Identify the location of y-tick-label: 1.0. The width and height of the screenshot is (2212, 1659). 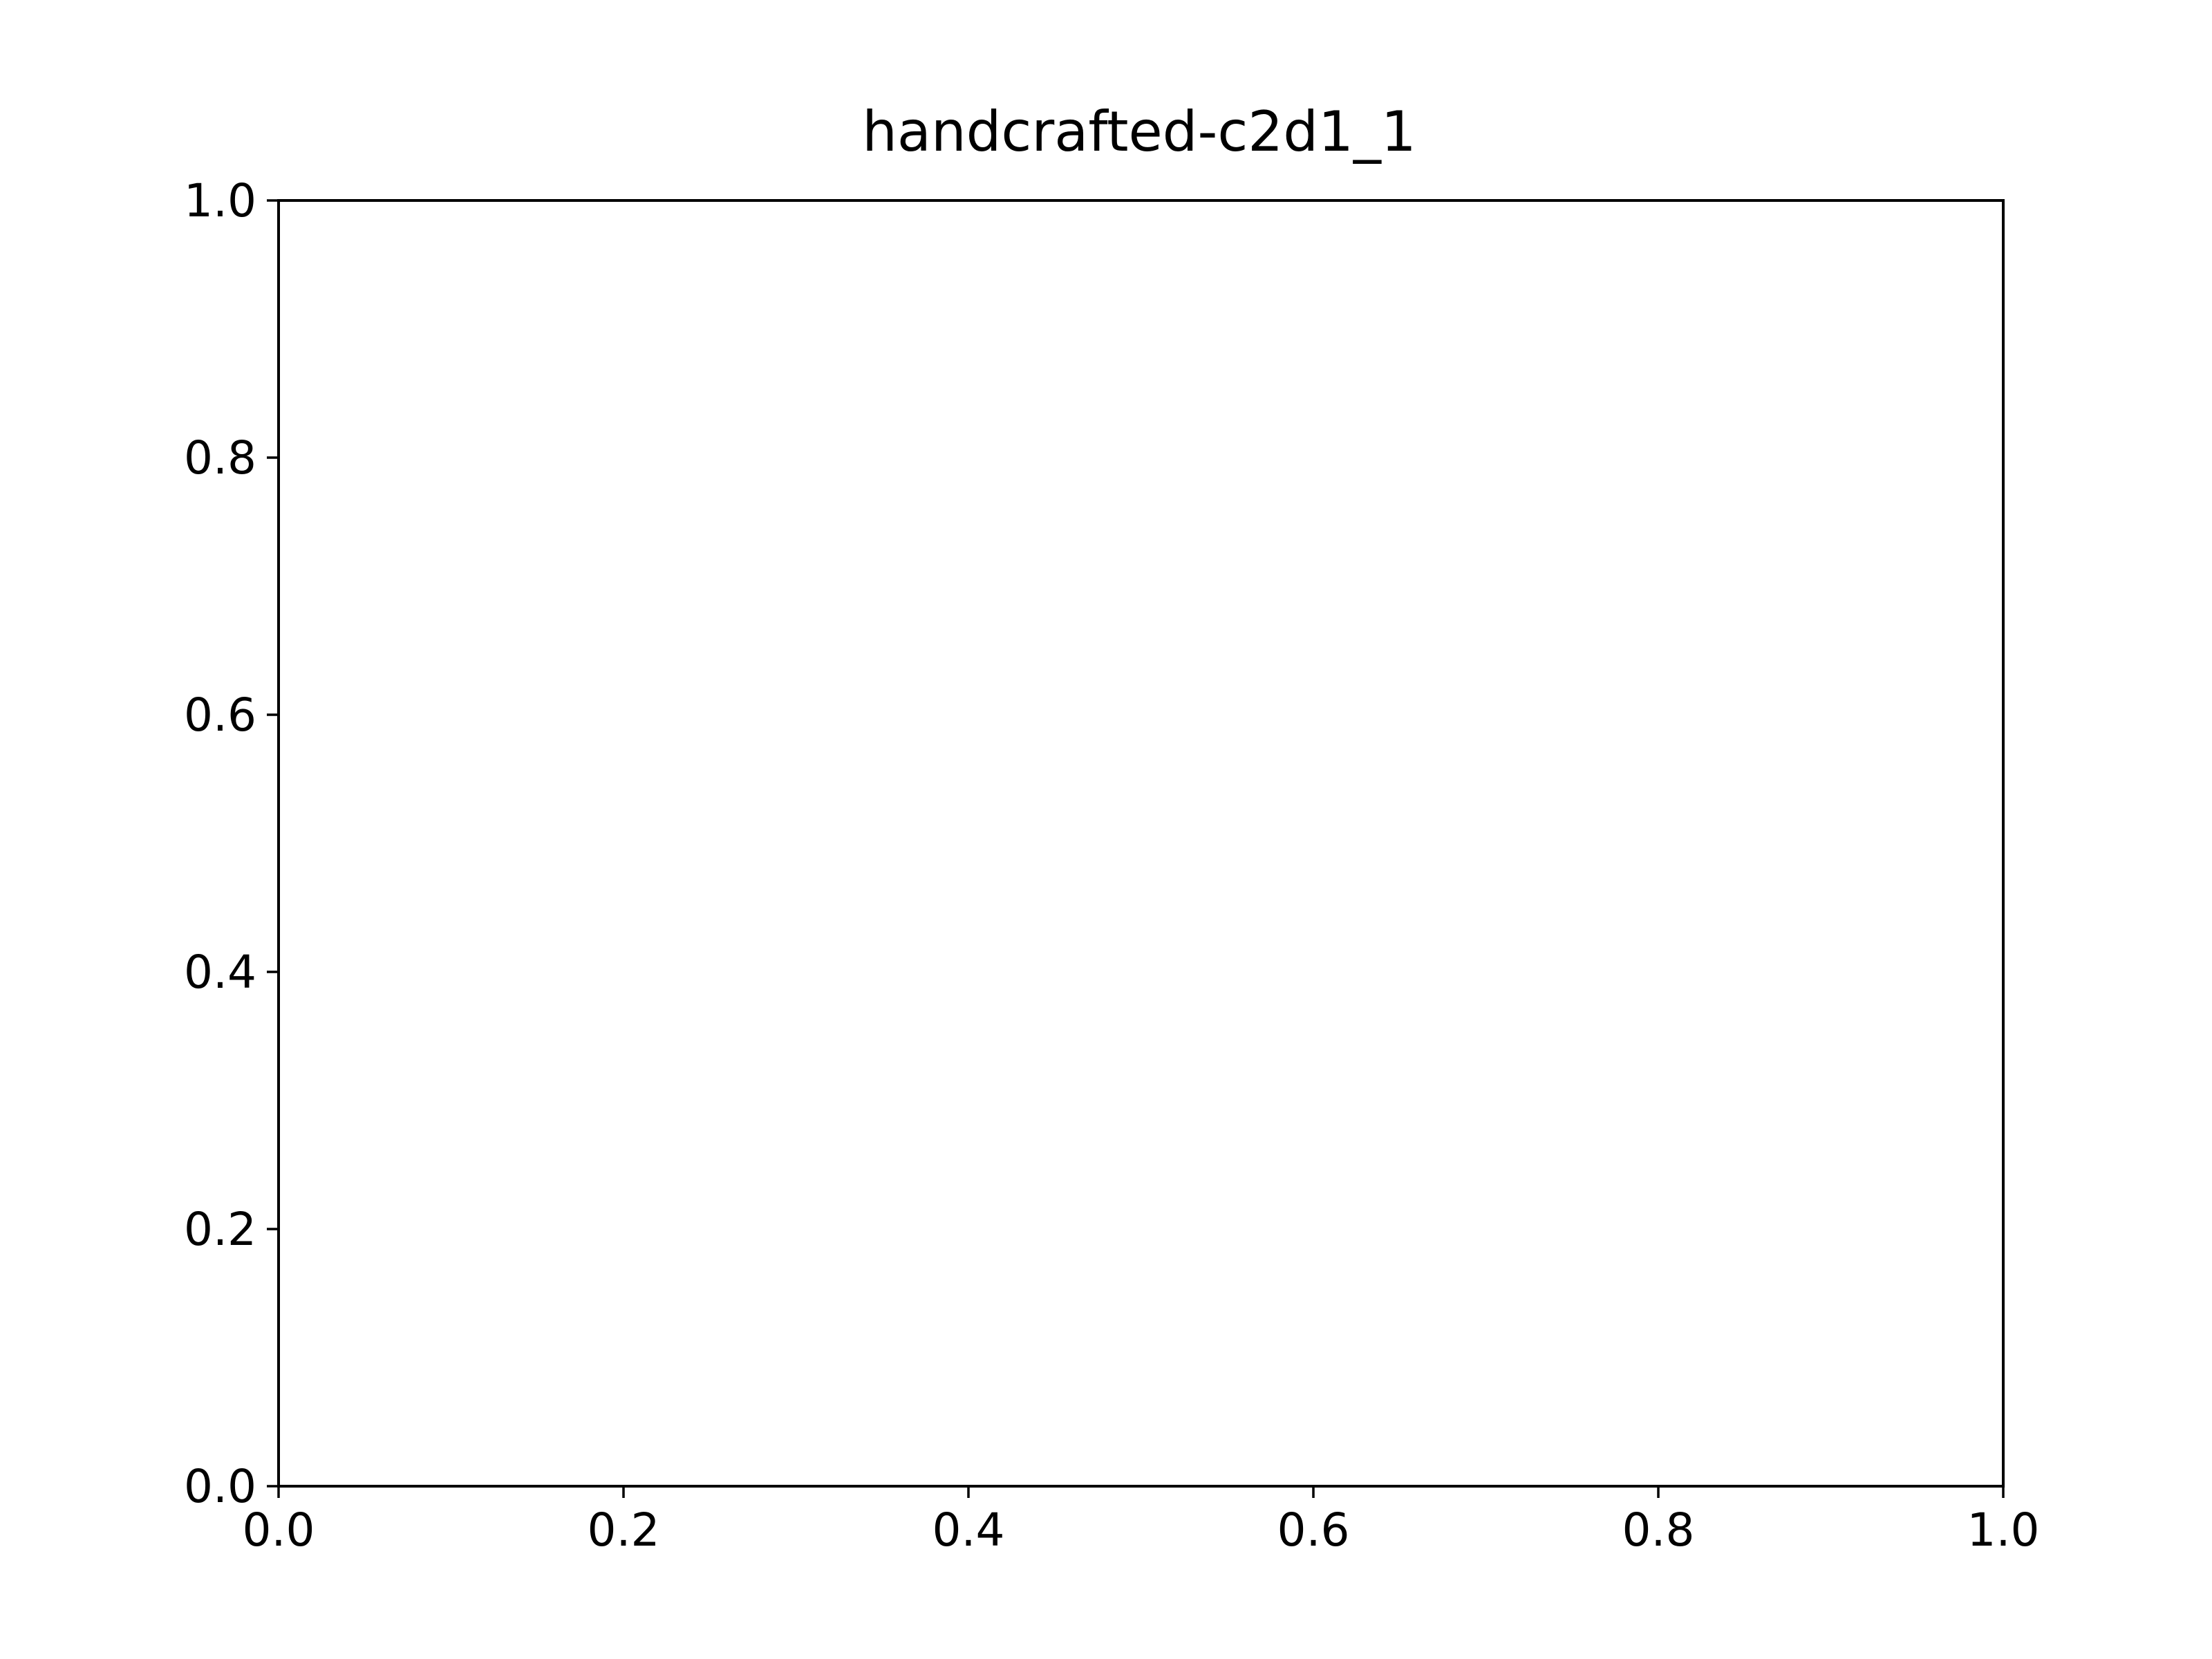
(220, 201).